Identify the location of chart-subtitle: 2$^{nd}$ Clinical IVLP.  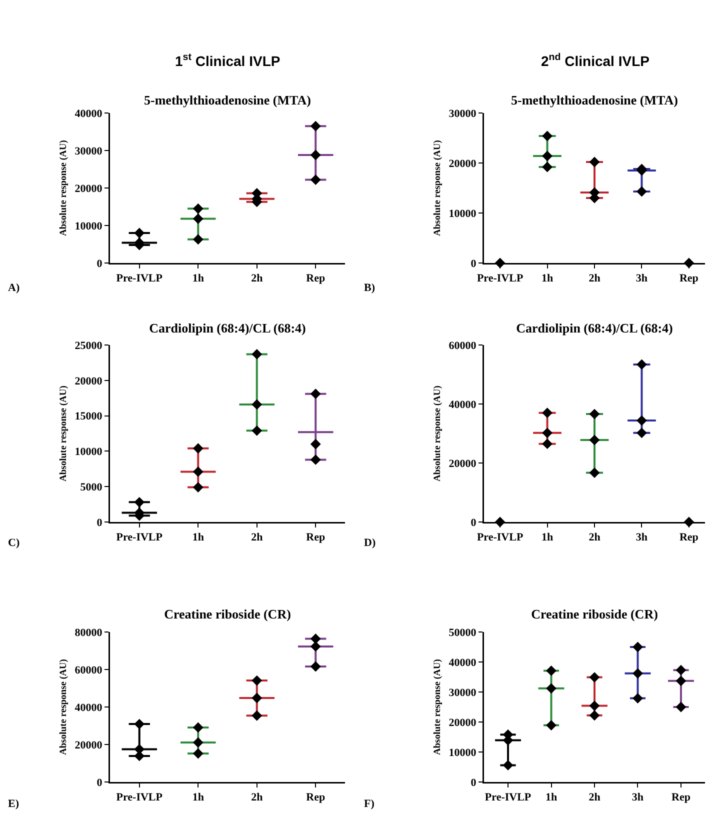
(595, 60).